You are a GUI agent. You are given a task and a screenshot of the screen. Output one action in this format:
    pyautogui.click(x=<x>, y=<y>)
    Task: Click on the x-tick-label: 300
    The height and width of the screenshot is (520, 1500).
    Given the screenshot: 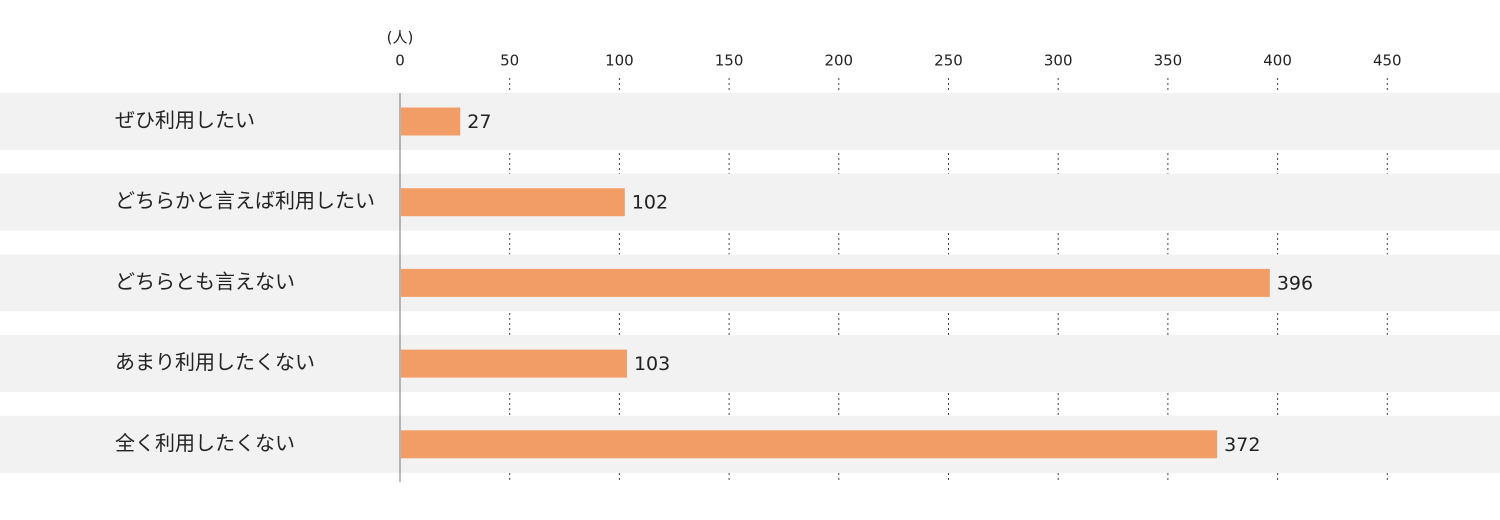 What is the action you would take?
    pyautogui.click(x=1058, y=61)
    